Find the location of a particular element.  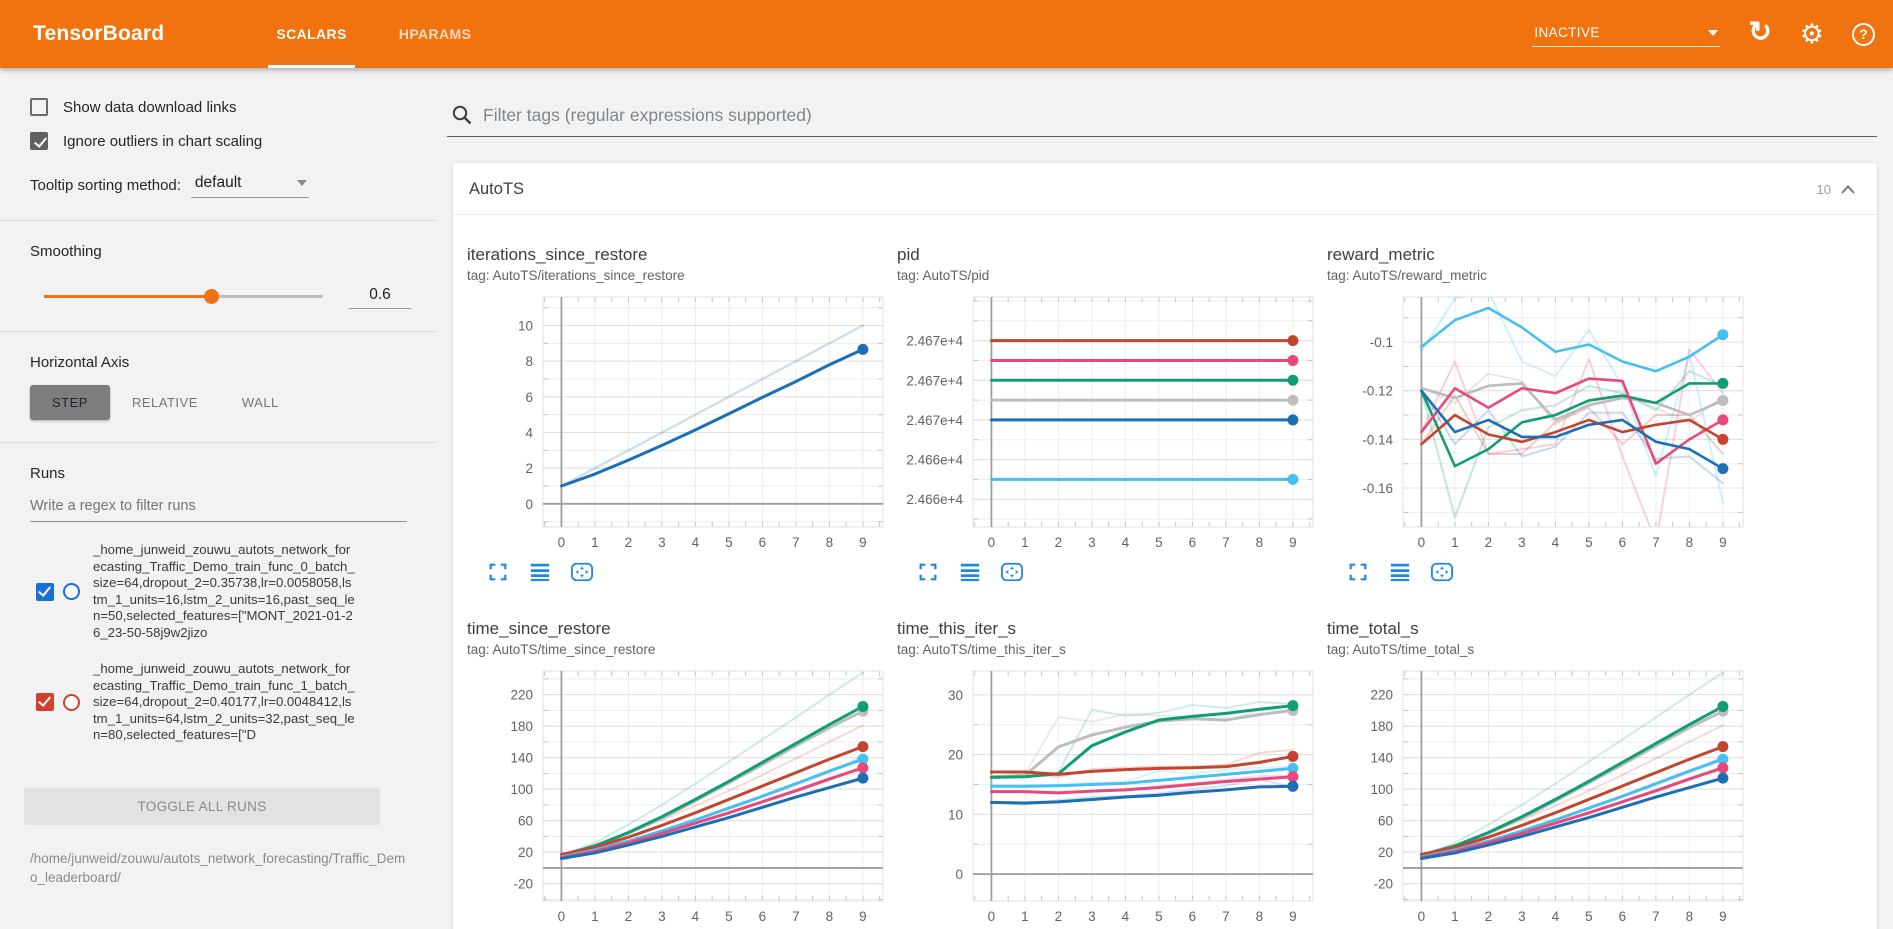

ignore-outliers-row: Ignore outliers in chart scaling is located at coordinates (220, 141).